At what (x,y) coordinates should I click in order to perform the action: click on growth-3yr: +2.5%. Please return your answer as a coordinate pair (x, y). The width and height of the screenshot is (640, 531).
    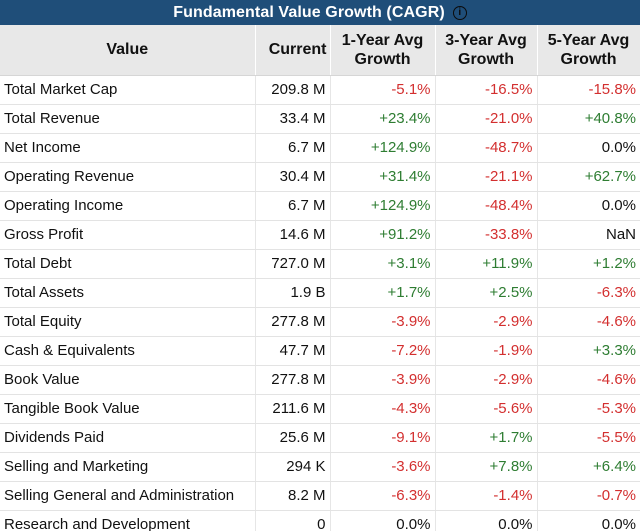
    Looking at the image, I should click on (486, 293).